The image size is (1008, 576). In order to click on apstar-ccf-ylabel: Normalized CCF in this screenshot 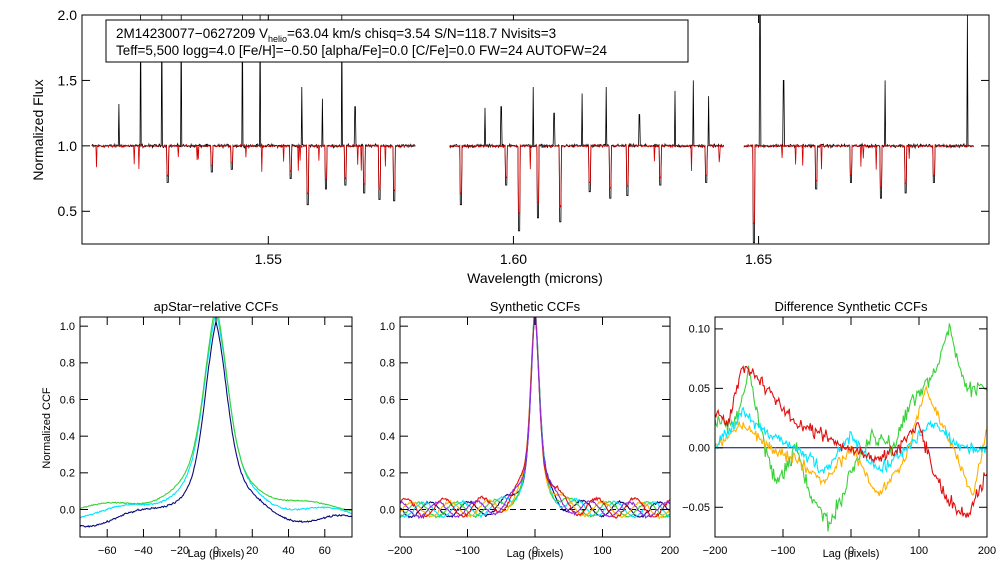, I will do `click(47, 428)`.